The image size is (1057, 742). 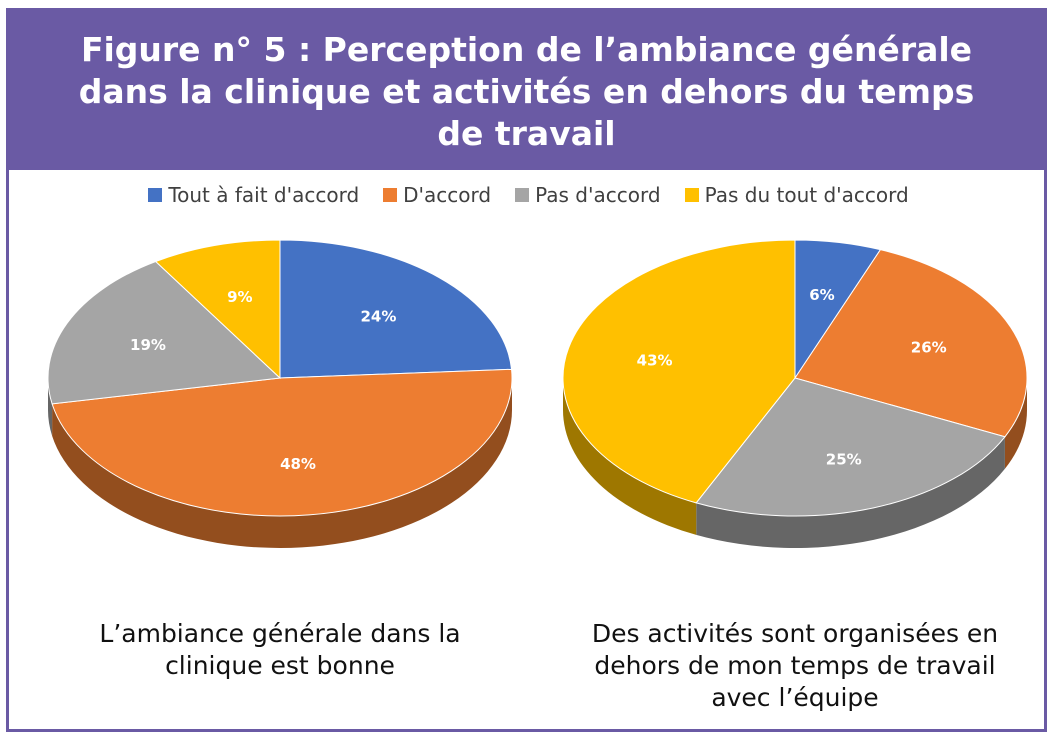 What do you see at coordinates (239, 297) in the screenshot?
I see `data-label-pas-du-tout-d-accord: 9%` at bounding box center [239, 297].